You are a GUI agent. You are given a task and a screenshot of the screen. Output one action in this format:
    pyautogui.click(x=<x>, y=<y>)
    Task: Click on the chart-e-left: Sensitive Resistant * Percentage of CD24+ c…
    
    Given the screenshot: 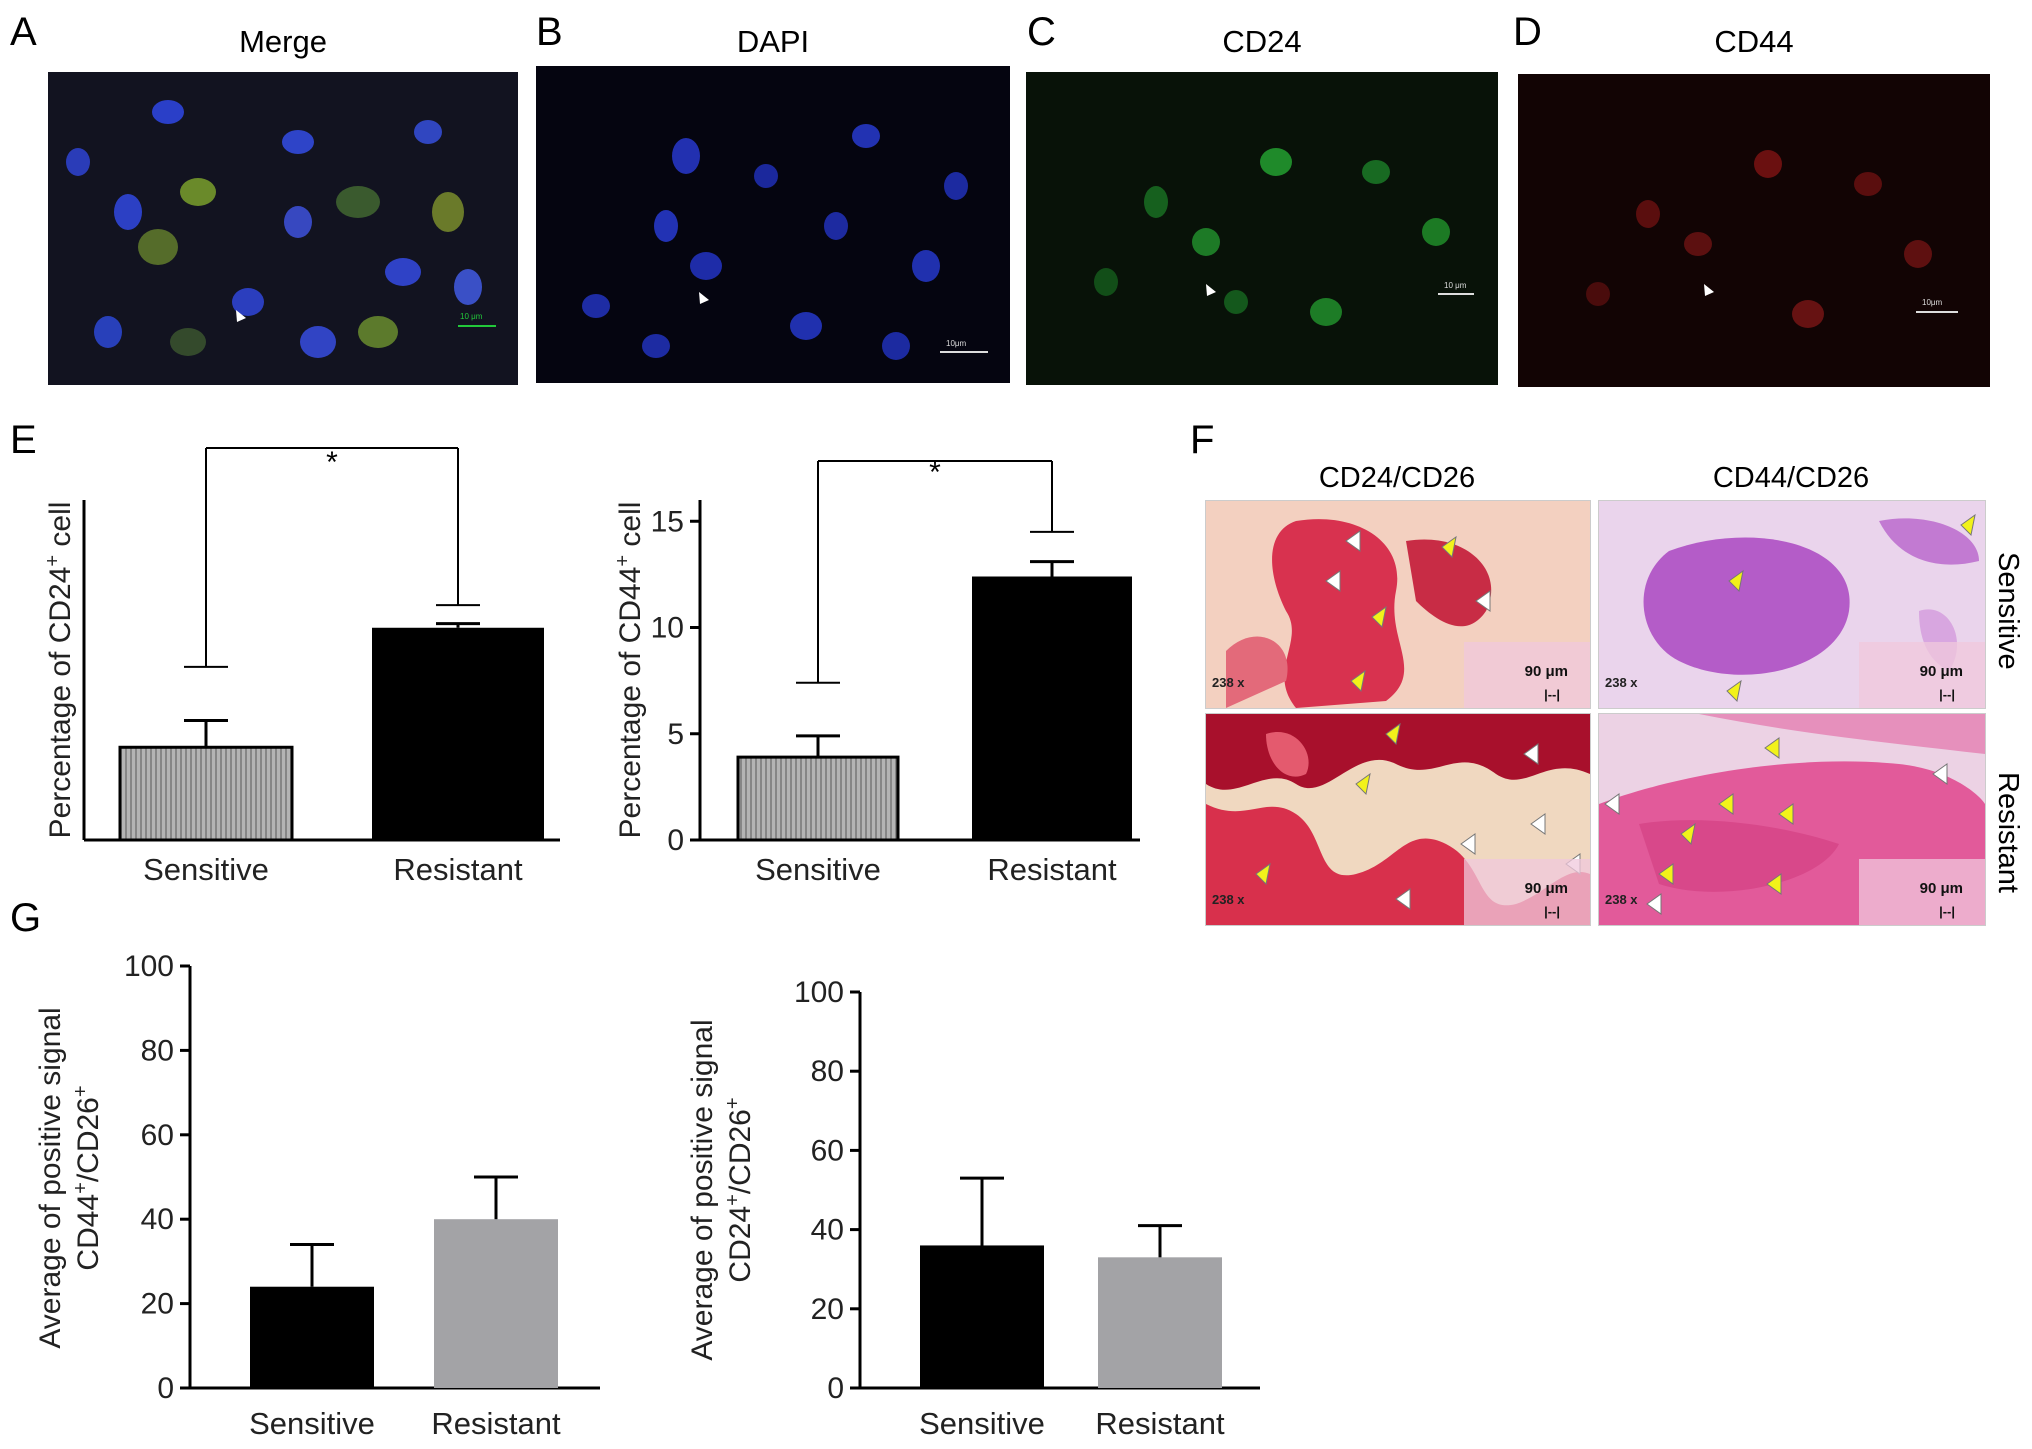 What is the action you would take?
    pyautogui.click(x=301, y=666)
    